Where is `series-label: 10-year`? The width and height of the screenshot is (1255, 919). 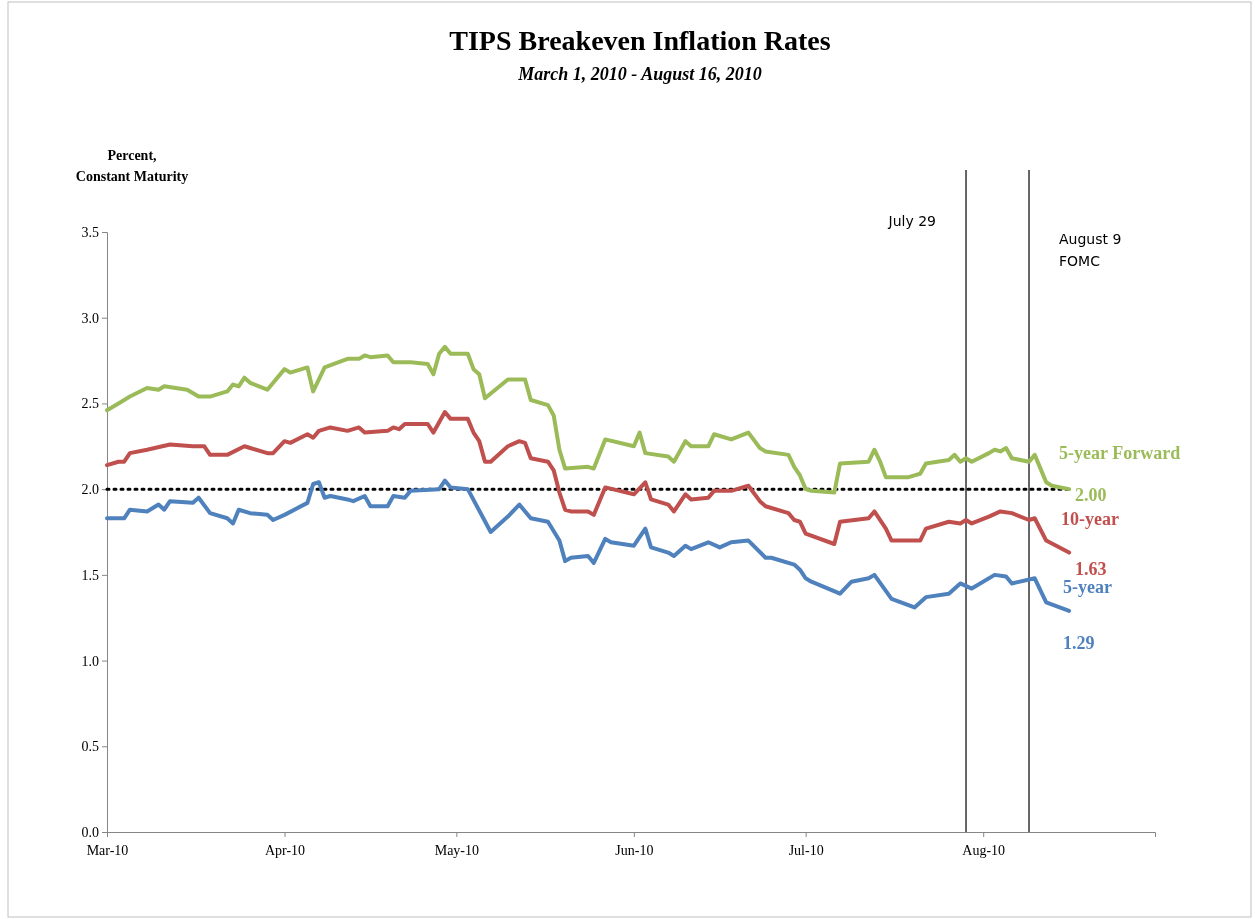
series-label: 10-year is located at coordinates (1090, 518).